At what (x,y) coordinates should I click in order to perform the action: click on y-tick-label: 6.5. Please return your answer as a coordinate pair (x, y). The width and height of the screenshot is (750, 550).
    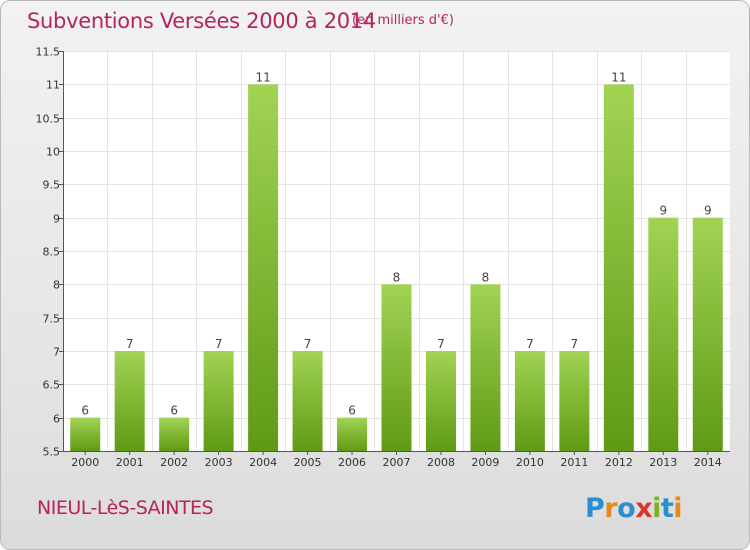
    Looking at the image, I should click on (52, 385).